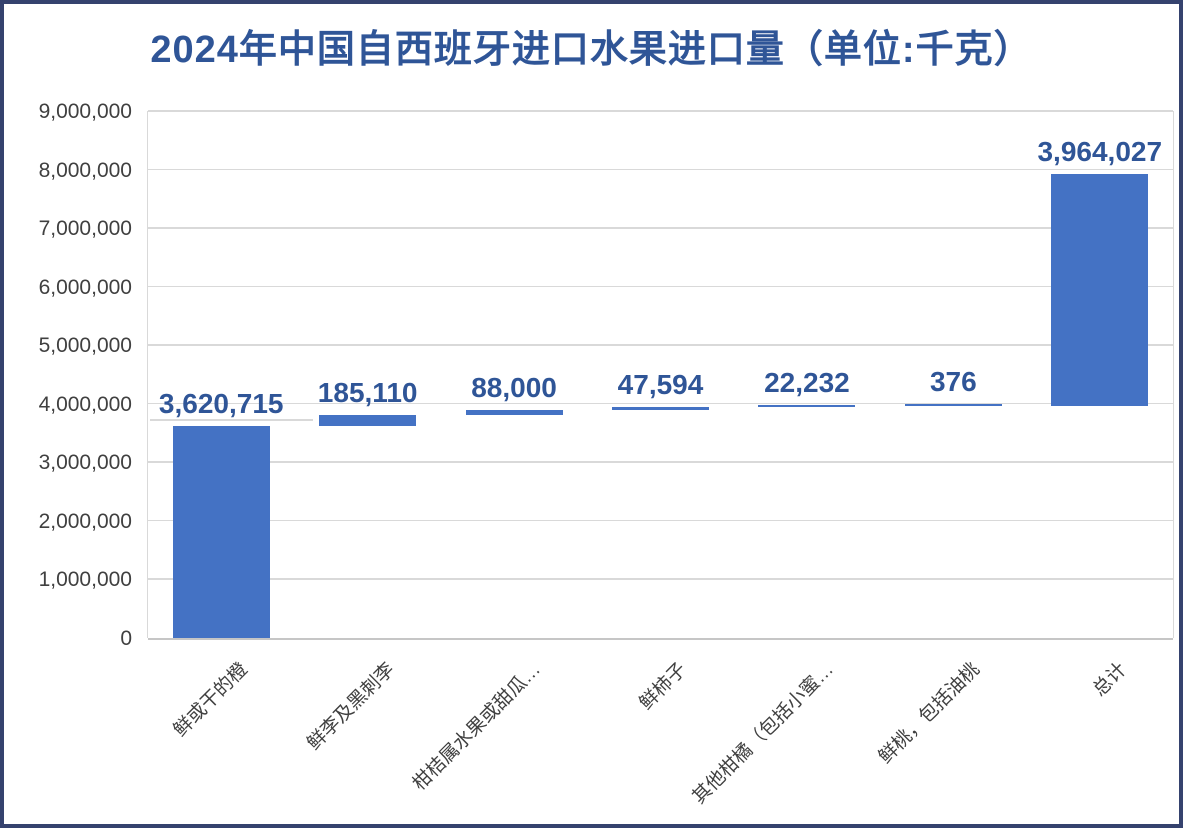 The image size is (1183, 828). I want to click on bar-data-label: 3,620,715, so click(221, 403).